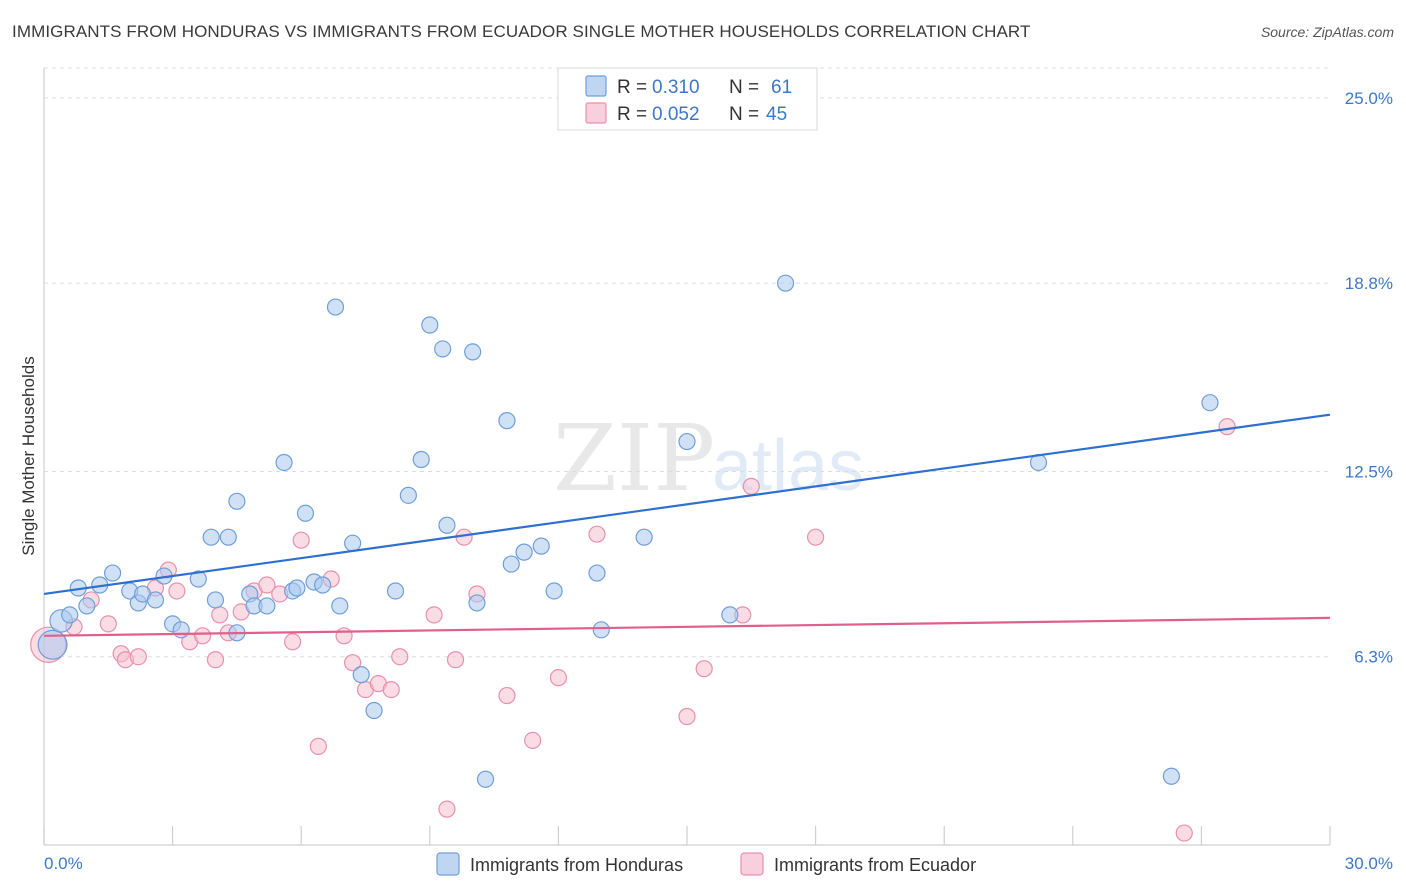 The image size is (1406, 892). Describe the element at coordinates (1369, 98) in the screenshot. I see `y-tick-label: 25.0%` at that location.